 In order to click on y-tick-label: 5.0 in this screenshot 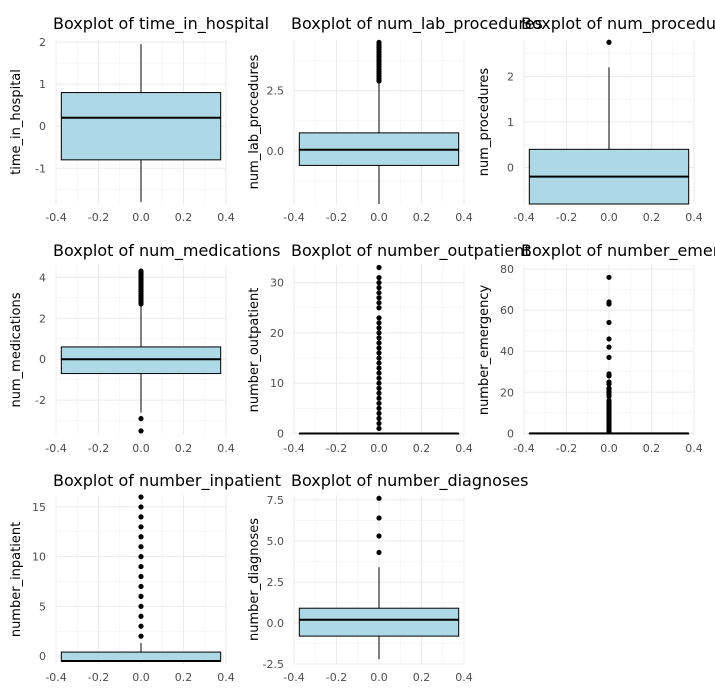, I will do `click(276, 541)`.